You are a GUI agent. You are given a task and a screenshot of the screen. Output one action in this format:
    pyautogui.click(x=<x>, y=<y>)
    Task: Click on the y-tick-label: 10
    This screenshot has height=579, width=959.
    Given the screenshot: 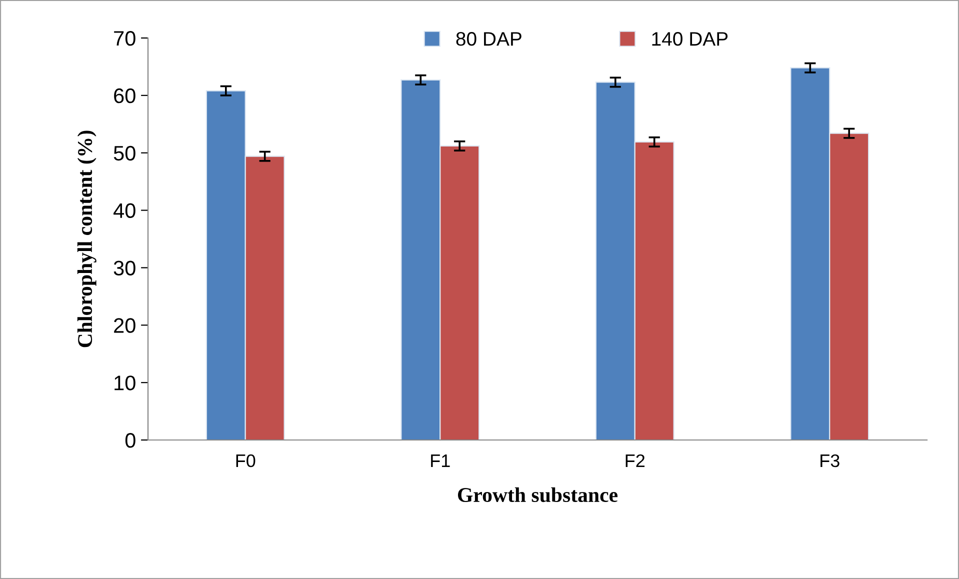 What is the action you would take?
    pyautogui.click(x=125, y=383)
    